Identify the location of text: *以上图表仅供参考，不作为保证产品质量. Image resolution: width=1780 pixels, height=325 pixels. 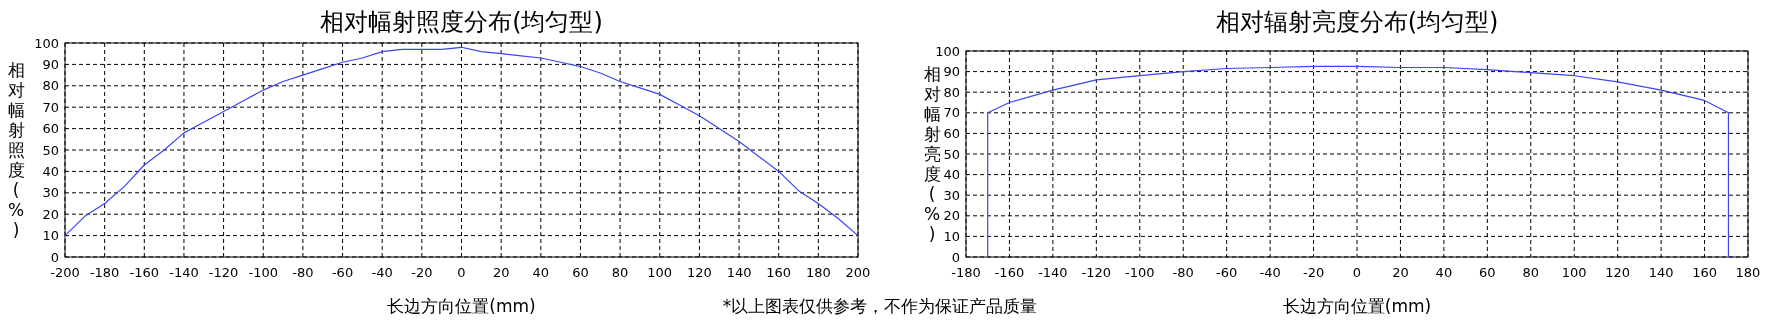
(880, 306).